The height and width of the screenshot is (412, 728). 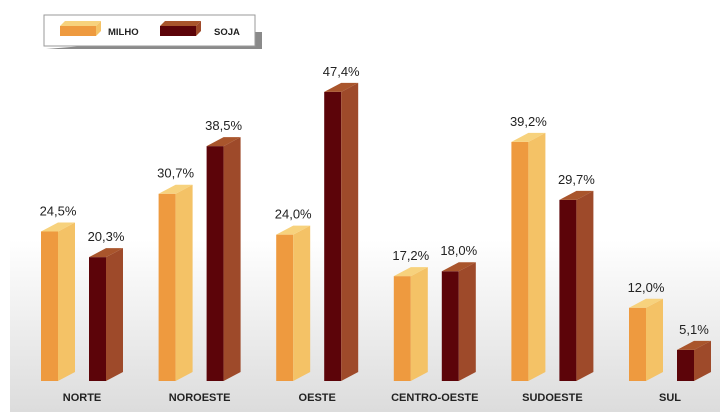 I want to click on bar-soja-sudoeste-side, so click(x=585, y=285).